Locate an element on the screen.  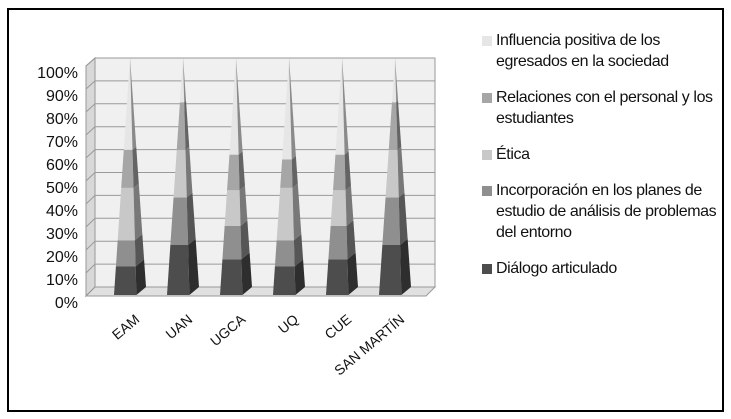
legend-item: Diálogo articulado is located at coordinates (600, 268).